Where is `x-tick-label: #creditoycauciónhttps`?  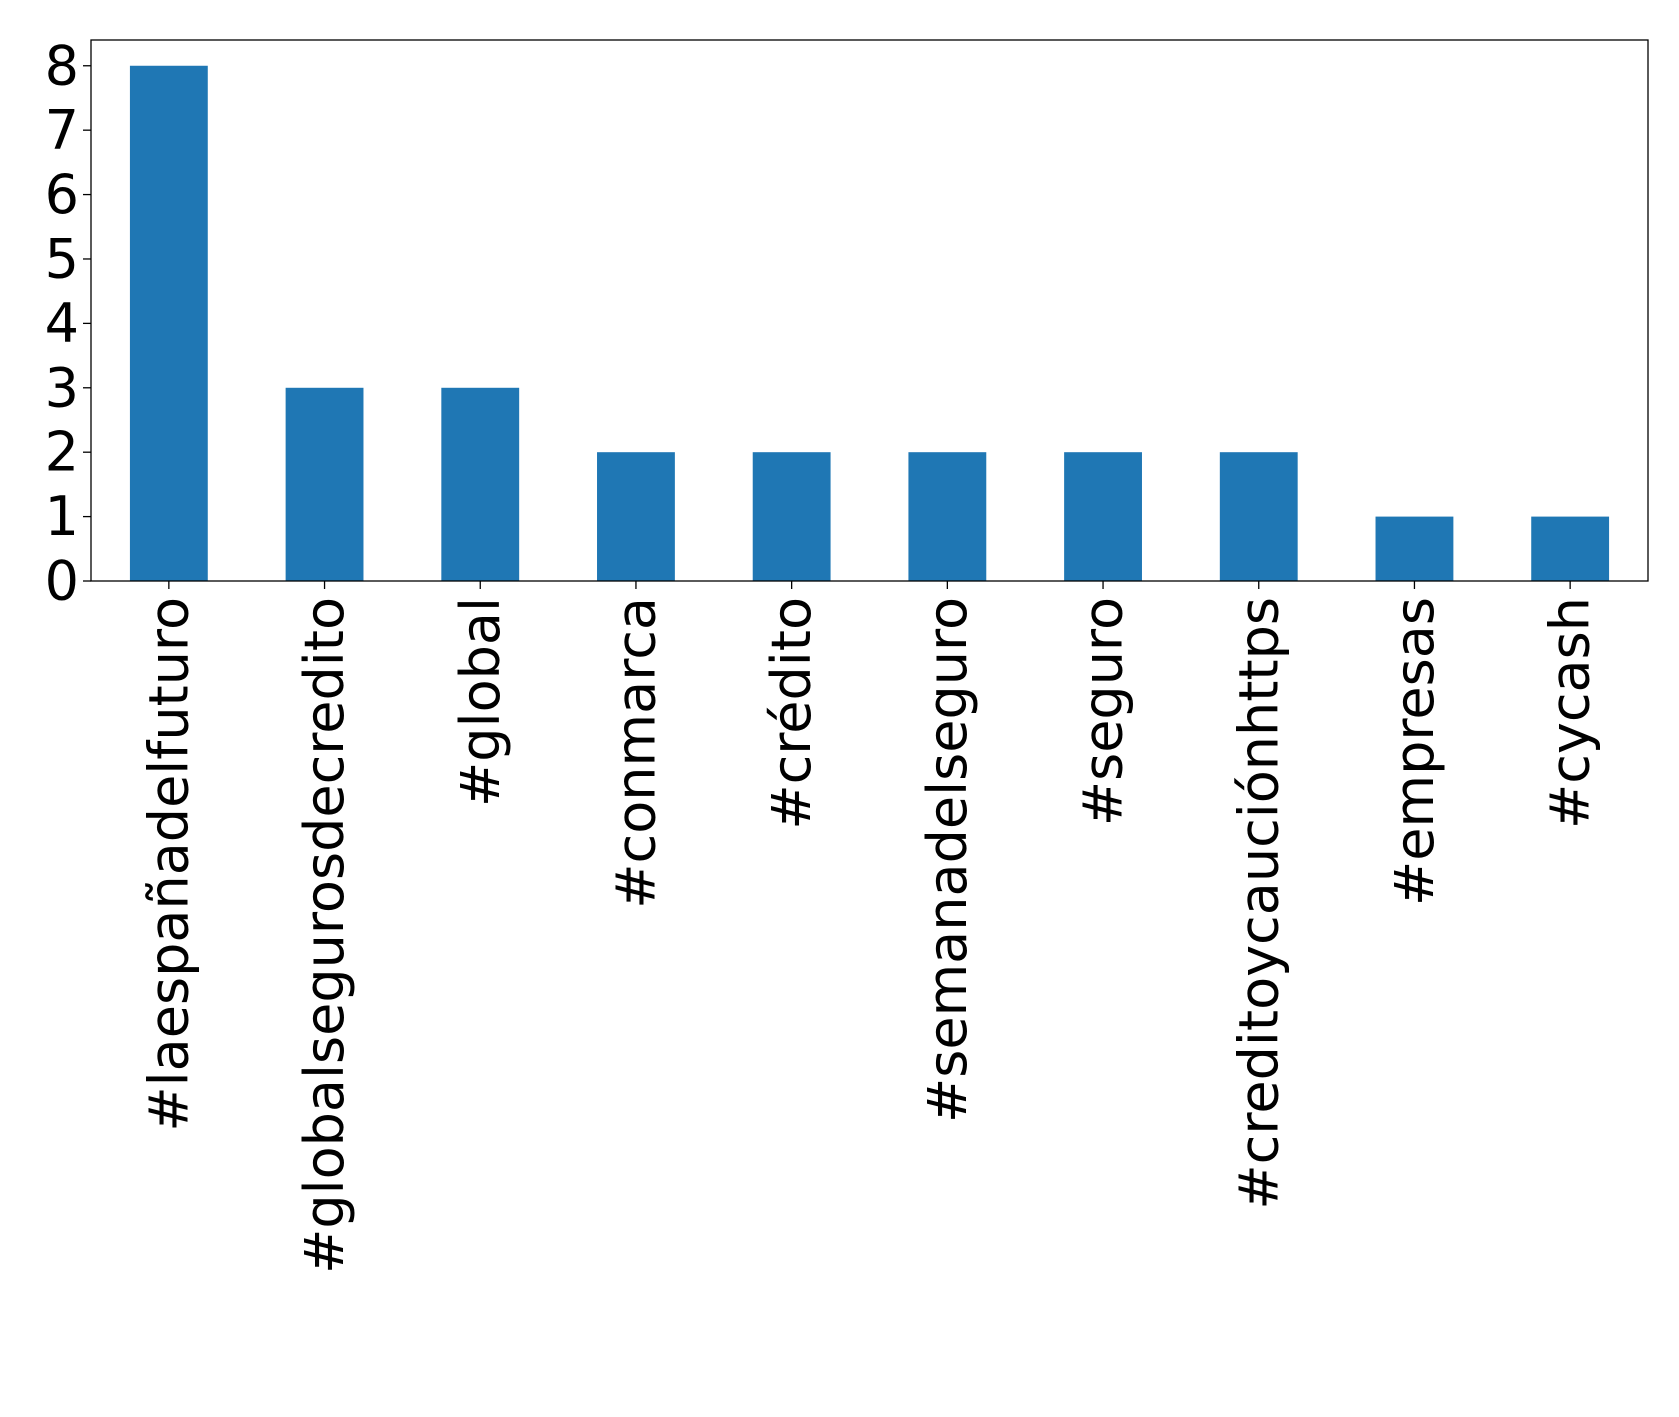
x-tick-label: #creditoycauciónhttps is located at coordinates (1258, 903).